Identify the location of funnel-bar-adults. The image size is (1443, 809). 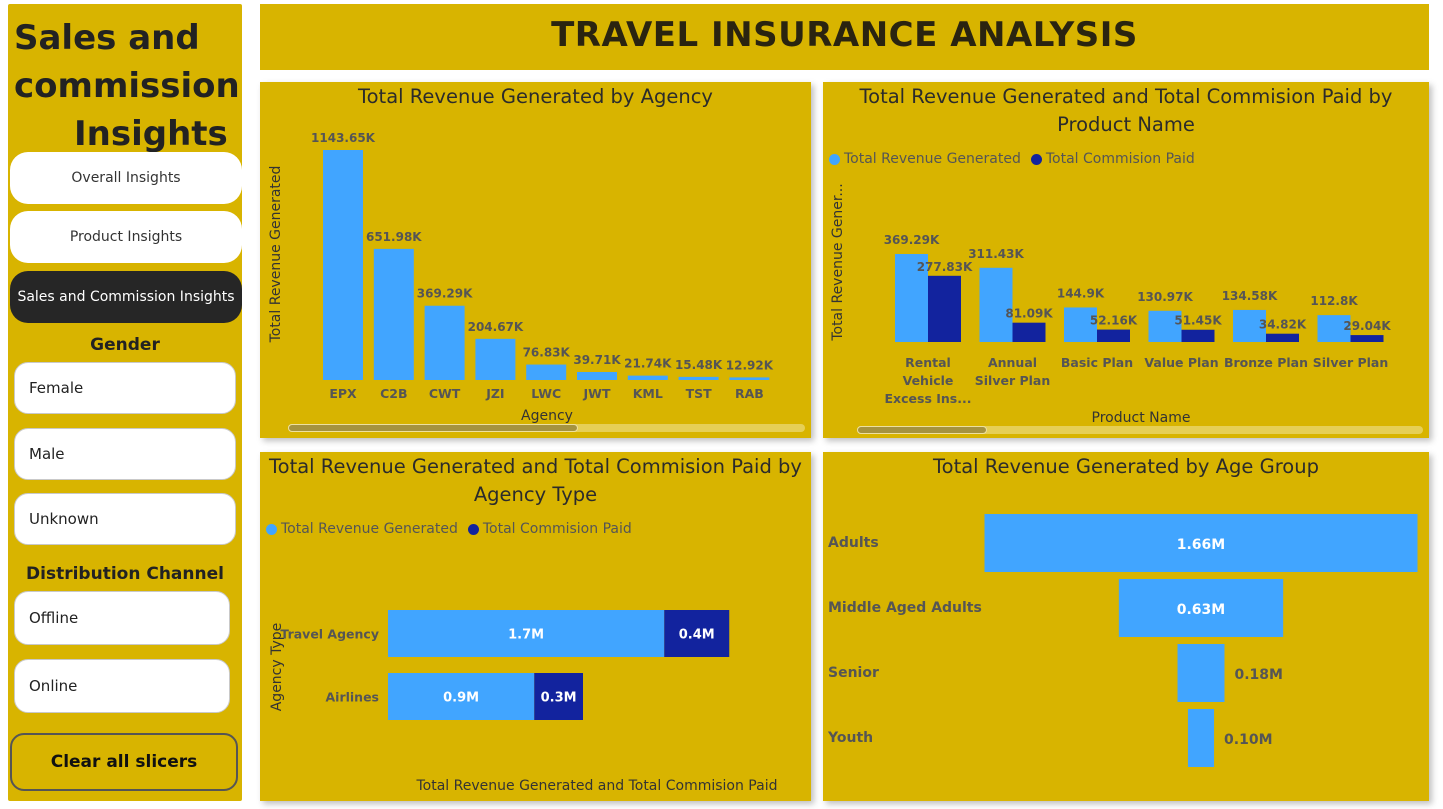
(1201, 543).